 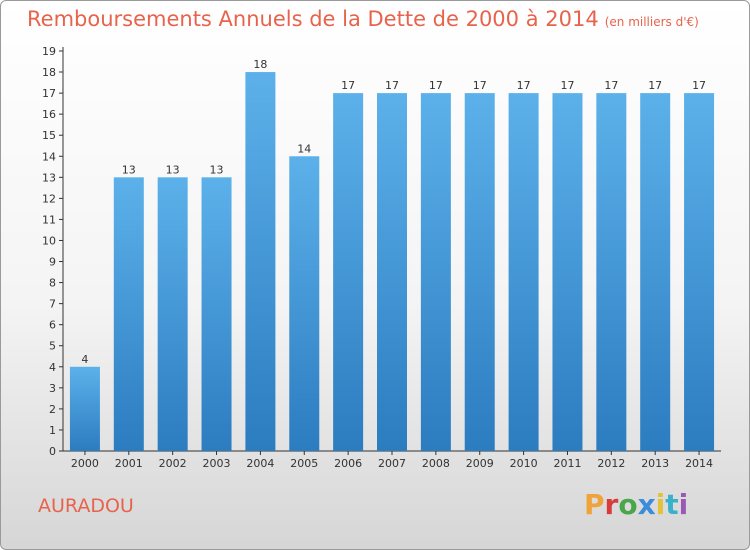 I want to click on y-tick-label: 17, so click(x=49, y=93).